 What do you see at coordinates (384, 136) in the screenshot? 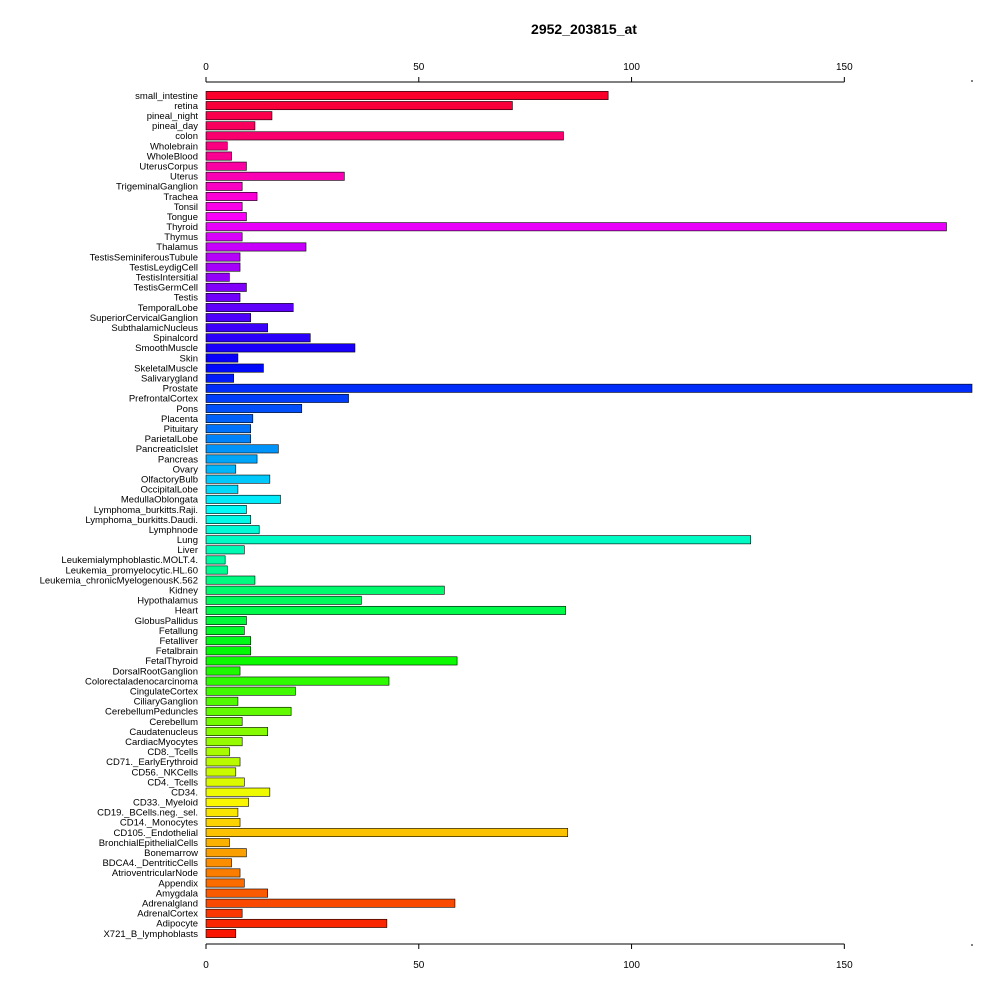
I see `bar-colon` at bounding box center [384, 136].